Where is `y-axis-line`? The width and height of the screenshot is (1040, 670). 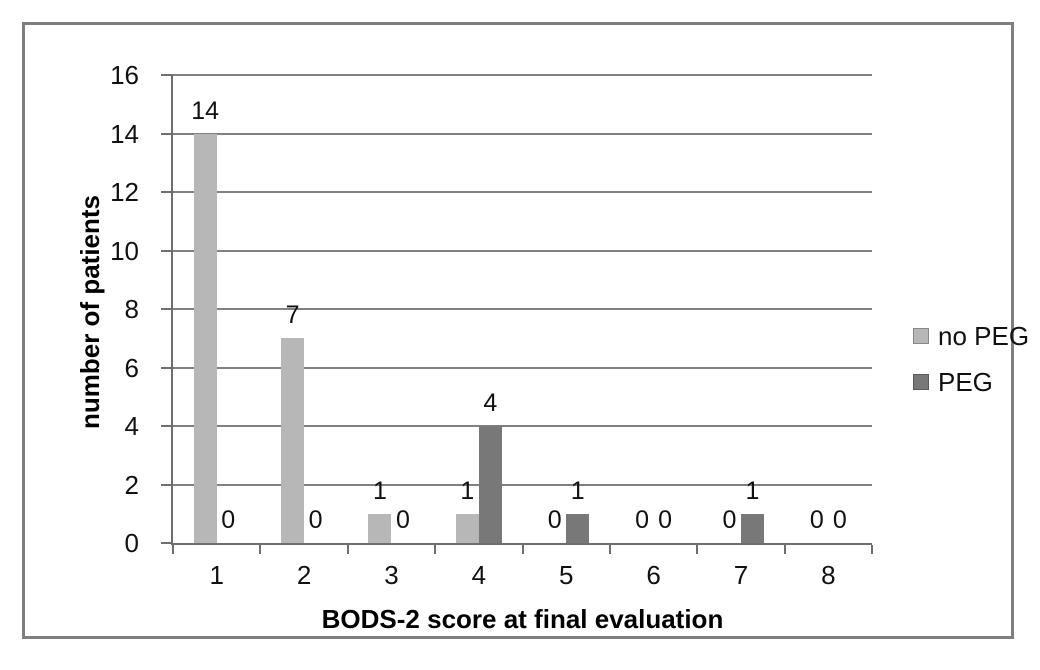
y-axis-line is located at coordinates (172, 310).